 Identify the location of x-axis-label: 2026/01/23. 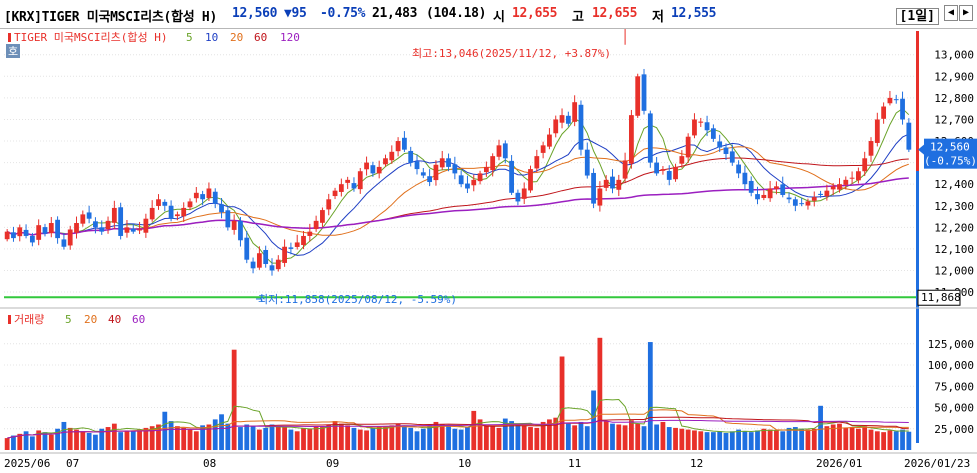
(937, 463).